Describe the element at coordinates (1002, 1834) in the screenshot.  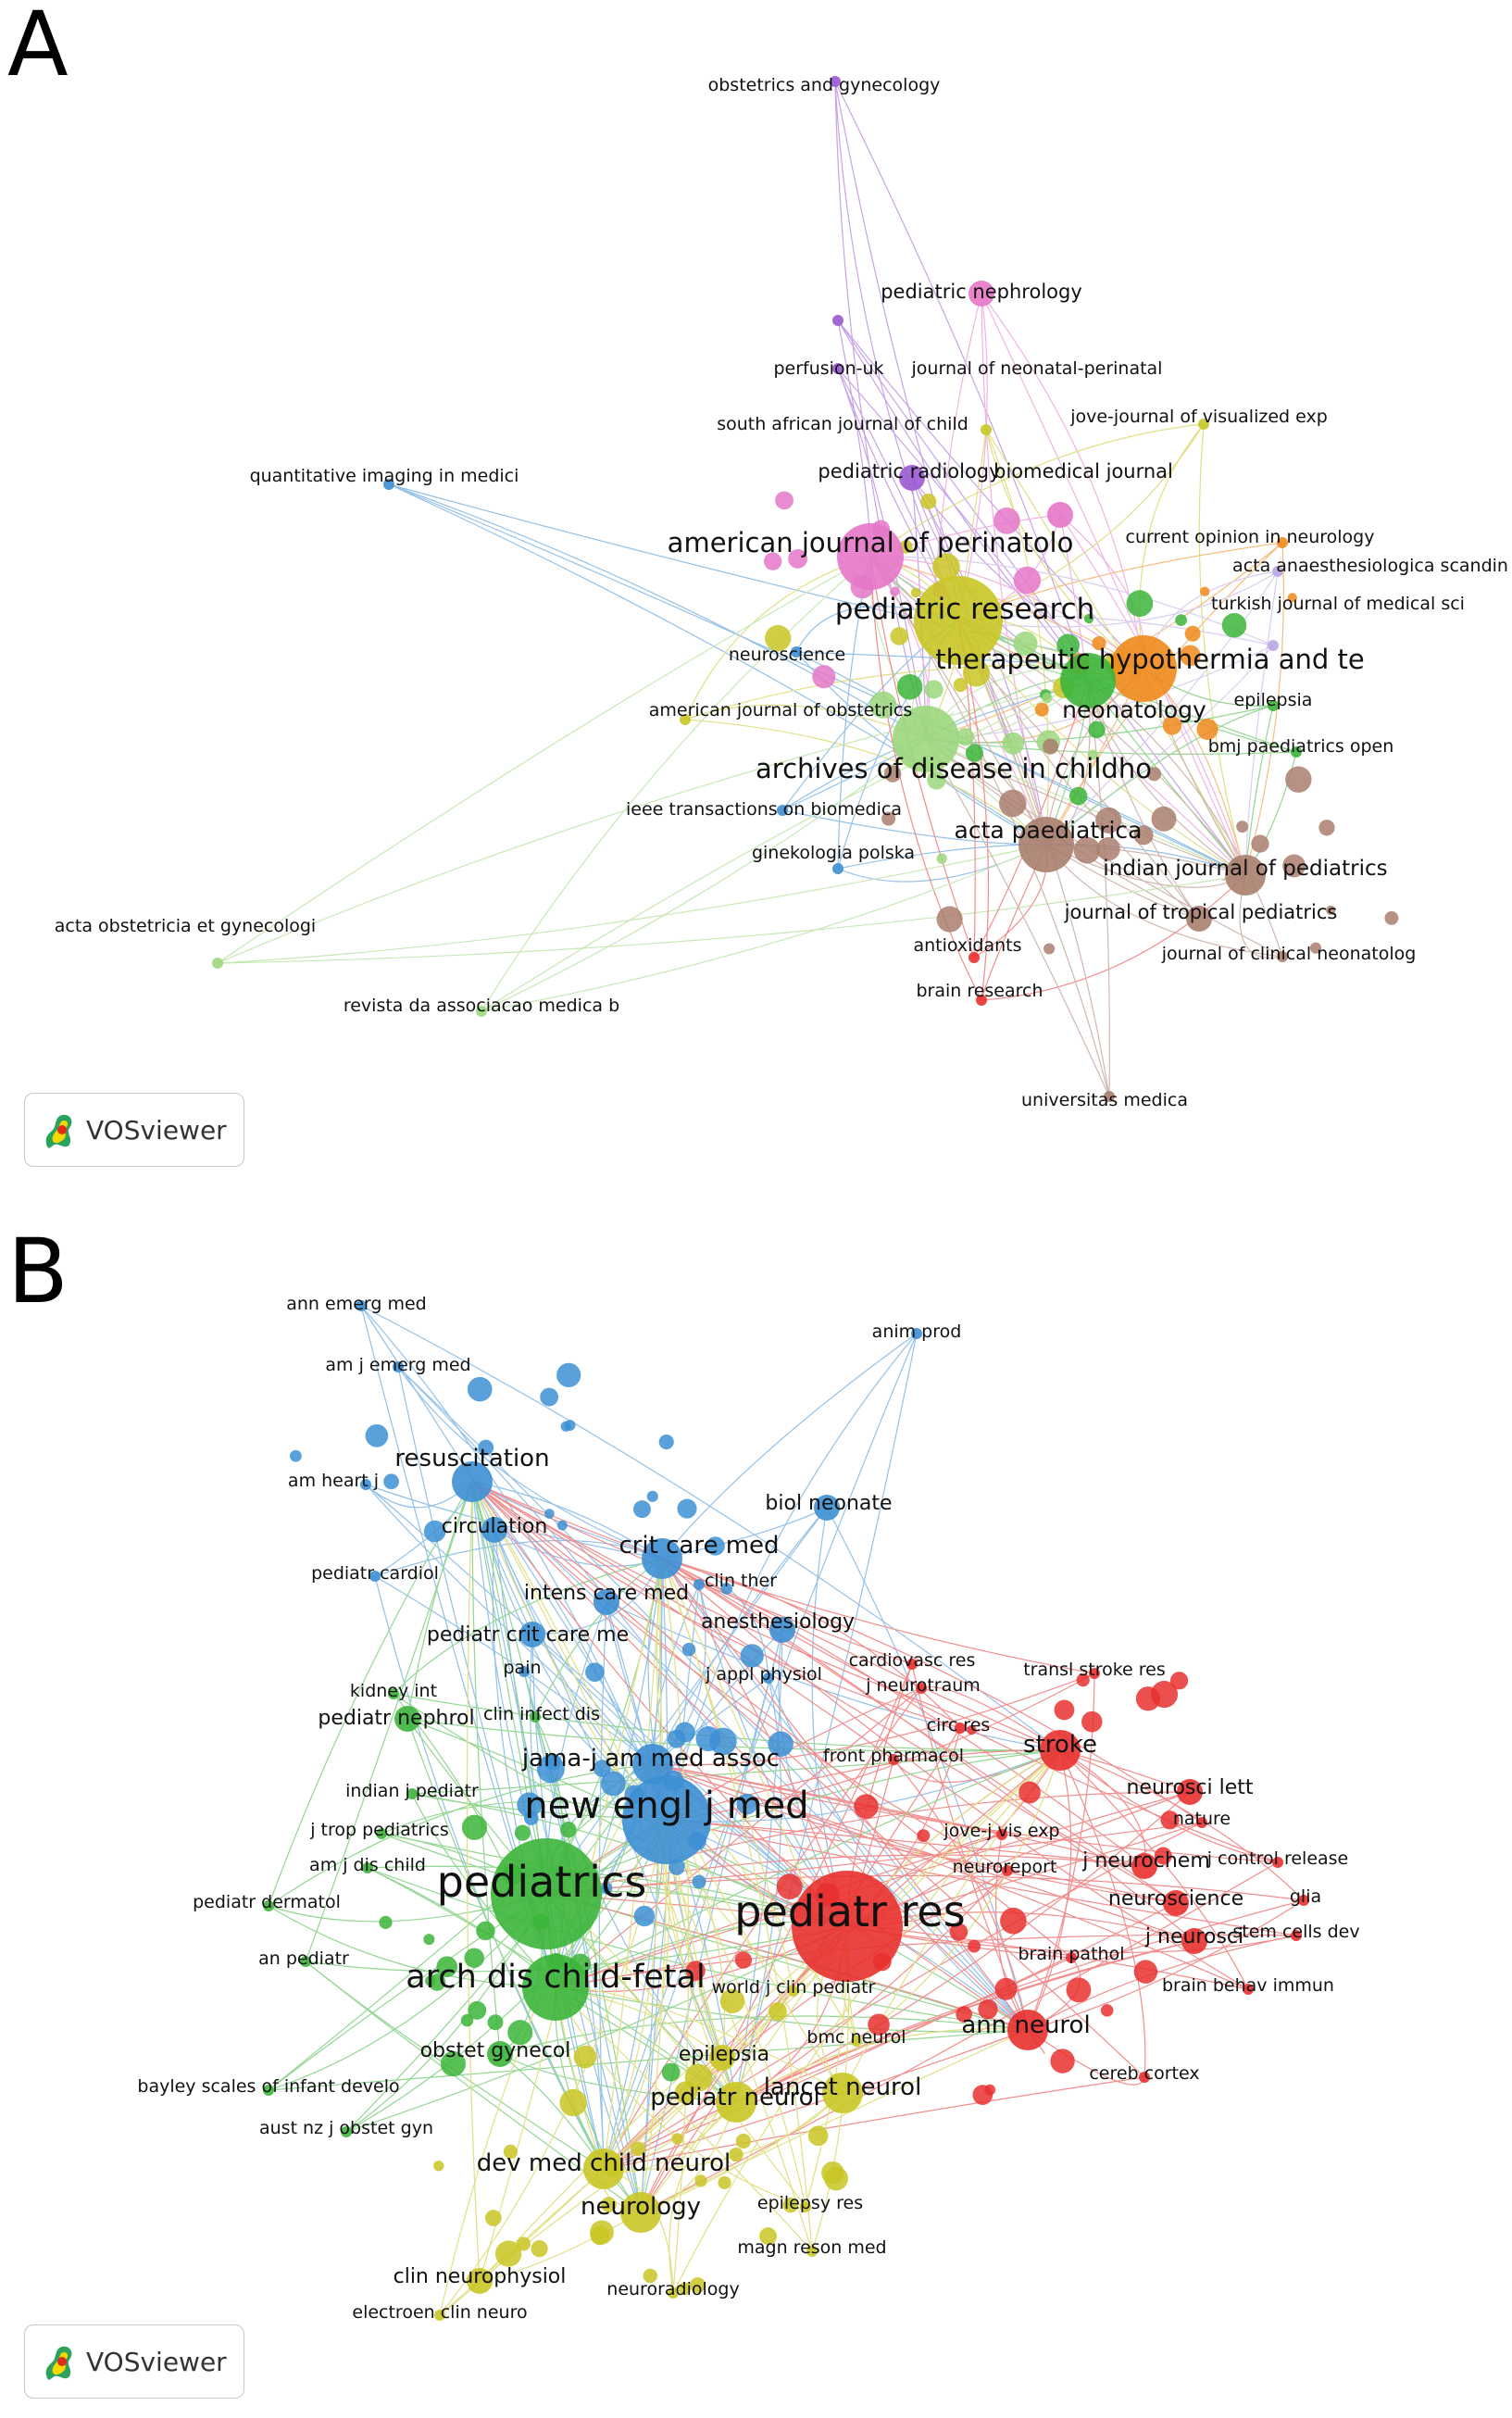
I see `node-jove-j-vis-exp` at that location.